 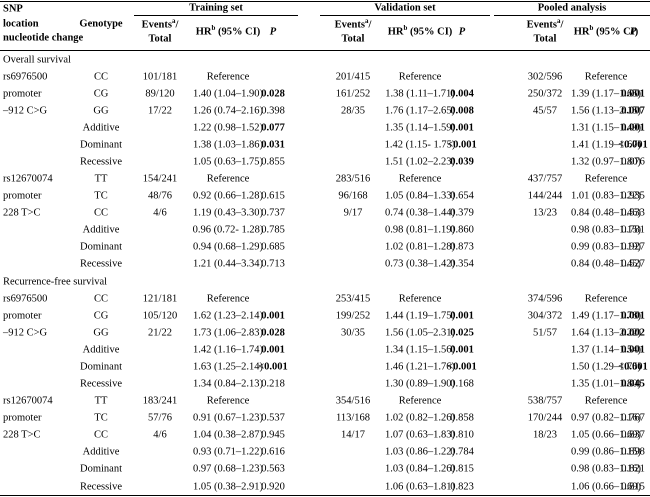 What do you see at coordinates (462, 486) in the screenshot?
I see `cell: 0.823` at bounding box center [462, 486].